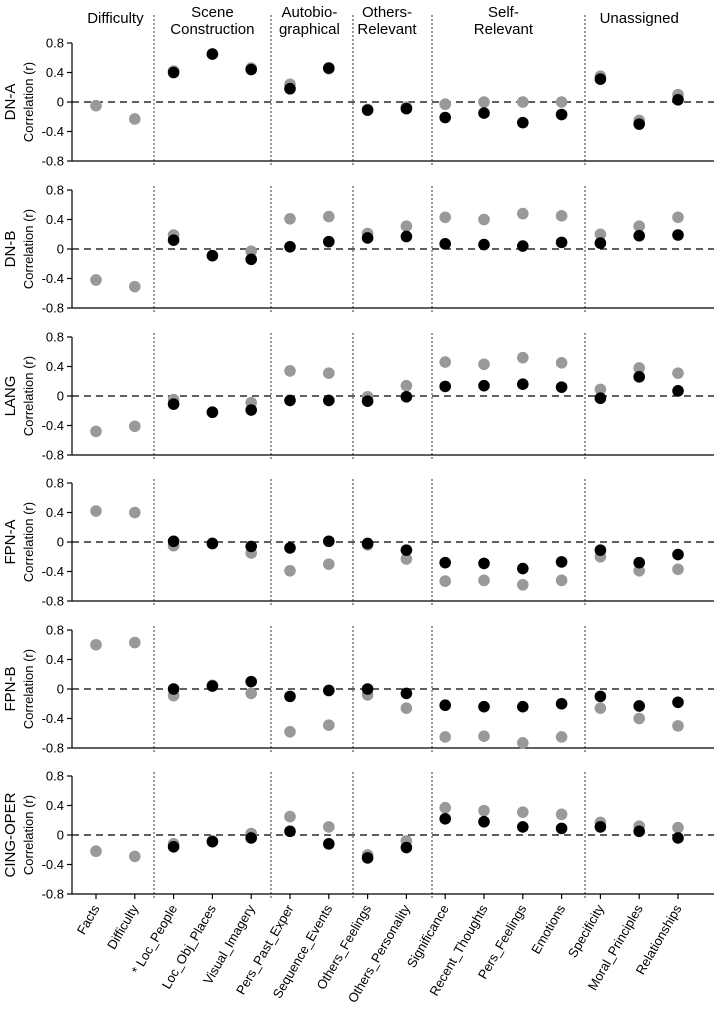  What do you see at coordinates (10, 102) in the screenshot?
I see `panel-label: DN-A` at bounding box center [10, 102].